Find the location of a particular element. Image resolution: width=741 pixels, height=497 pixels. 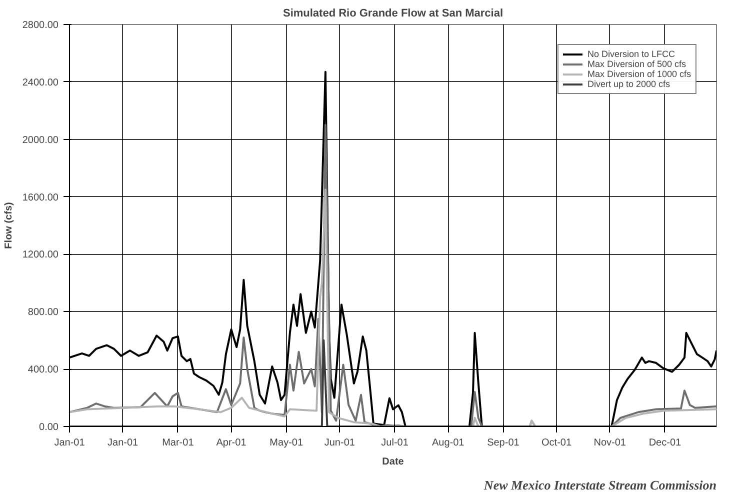

x-tick-label: Jun-01 is located at coordinates (340, 443).